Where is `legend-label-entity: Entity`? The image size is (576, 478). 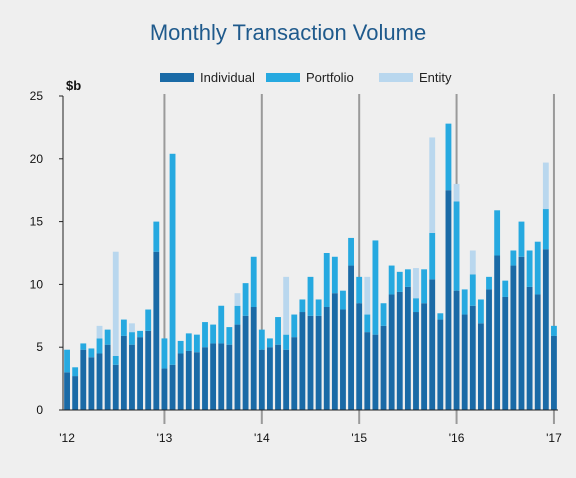 legend-label-entity: Entity is located at coordinates (435, 77).